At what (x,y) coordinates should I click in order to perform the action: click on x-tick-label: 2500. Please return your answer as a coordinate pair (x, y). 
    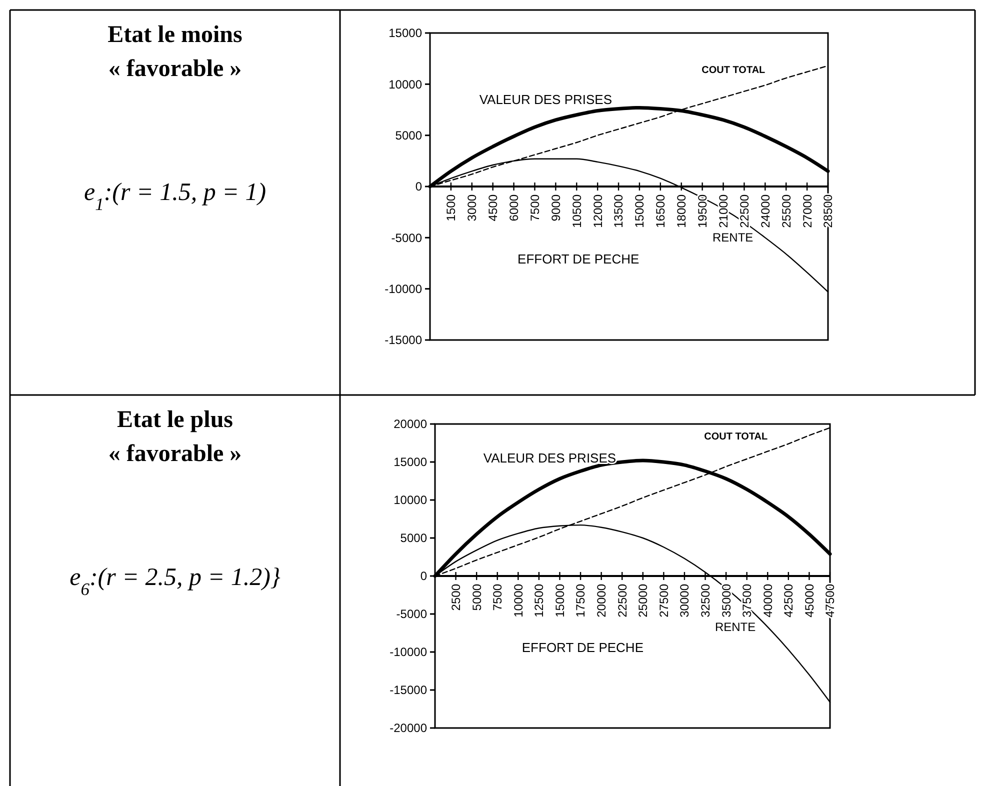
    Looking at the image, I should click on (455, 597).